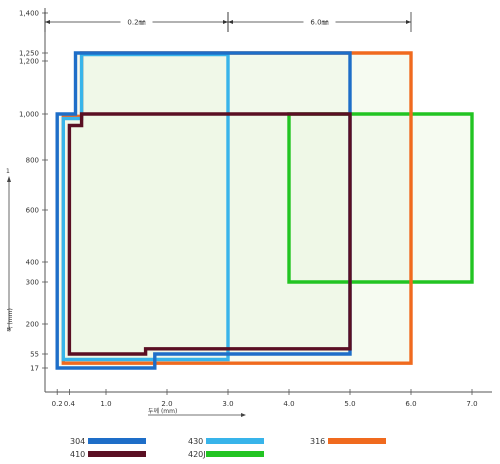  I want to click on y-tick-label: 1,250, so click(29, 54).